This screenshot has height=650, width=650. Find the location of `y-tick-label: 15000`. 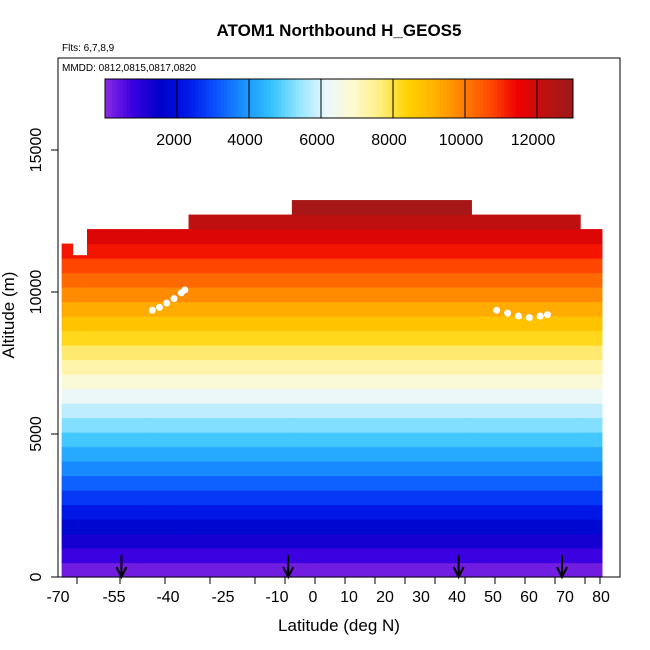

y-tick-label: 15000 is located at coordinates (36, 150).